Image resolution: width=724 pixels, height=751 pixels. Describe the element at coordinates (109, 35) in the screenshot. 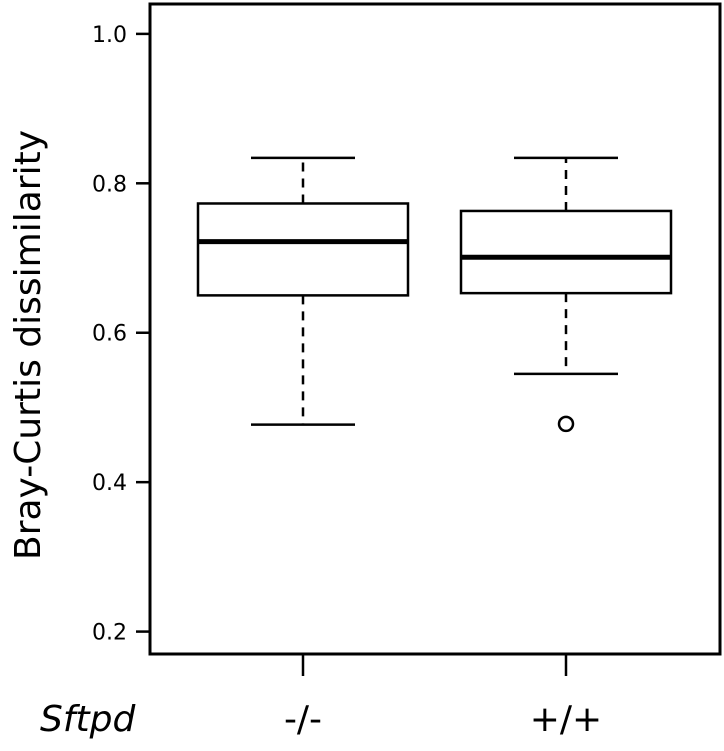

I see `y-tick-label: 1.0` at that location.